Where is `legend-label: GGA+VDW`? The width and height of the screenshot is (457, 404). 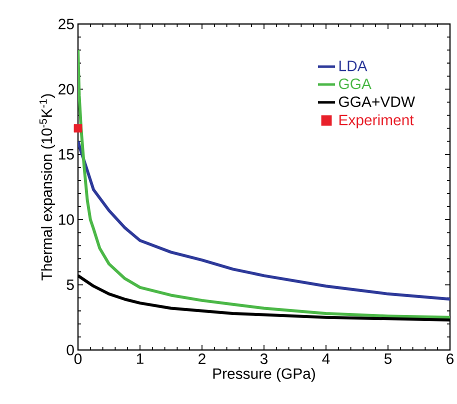 legend-label: GGA+VDW is located at coordinates (377, 102).